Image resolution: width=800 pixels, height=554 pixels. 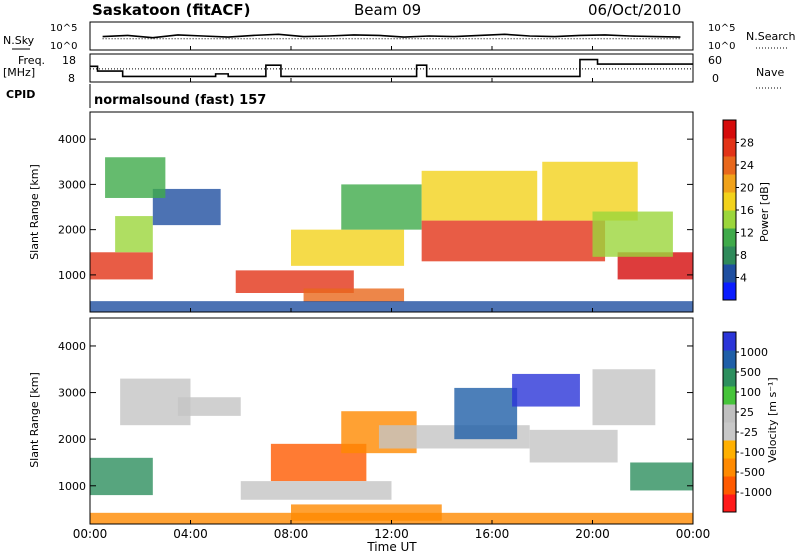 What do you see at coordinates (391, 547) in the screenshot?
I see `x-axis-label: Time UT` at bounding box center [391, 547].